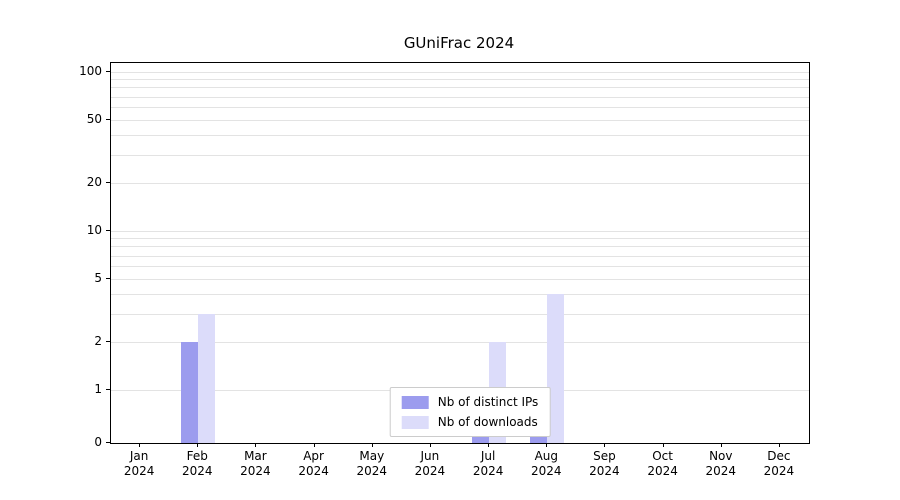 The image size is (900, 500). I want to click on x-tick-month: Jun, so click(430, 456).